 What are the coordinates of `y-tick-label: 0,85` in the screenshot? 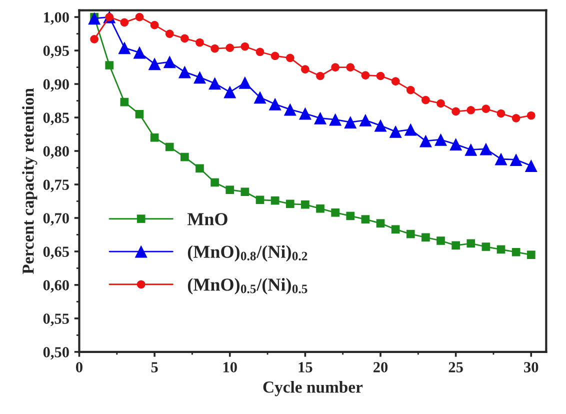 It's located at (56, 119).